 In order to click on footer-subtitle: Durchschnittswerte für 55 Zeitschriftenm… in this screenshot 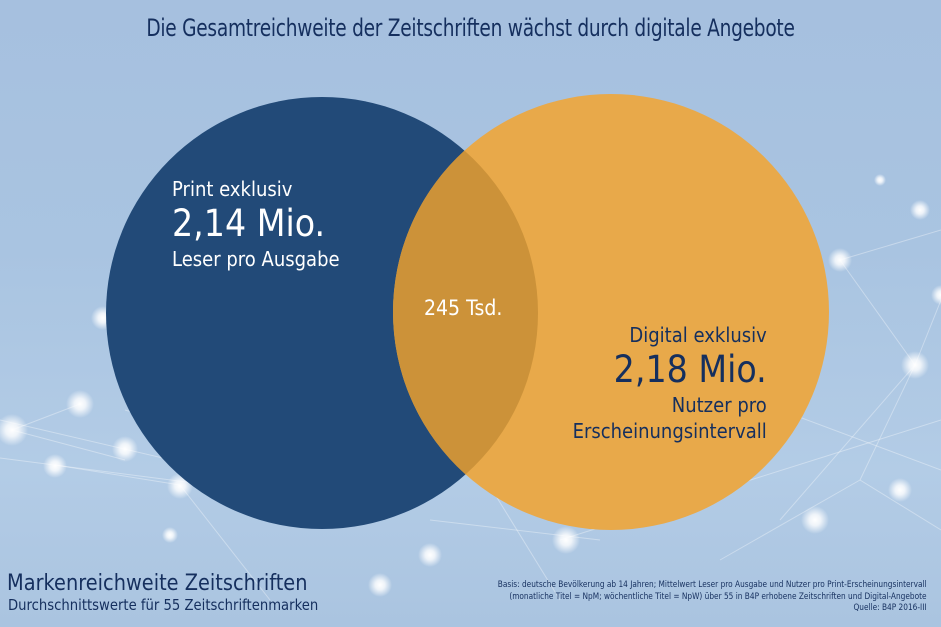, I will do `click(163, 605)`.